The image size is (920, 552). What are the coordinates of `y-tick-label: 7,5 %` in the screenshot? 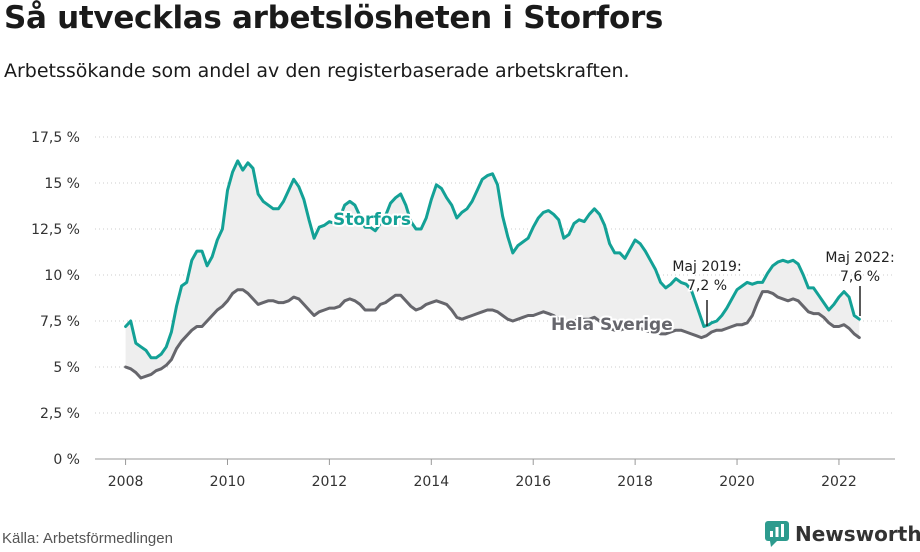 It's located at (60, 322).